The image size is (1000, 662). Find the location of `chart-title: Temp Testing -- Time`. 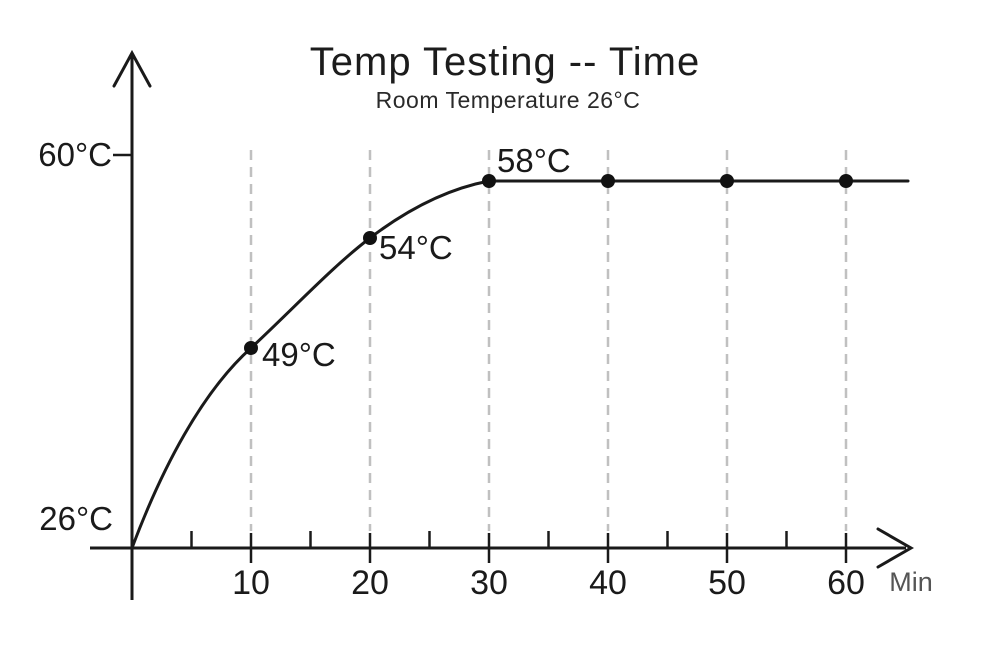

chart-title: Temp Testing -- Time is located at coordinates (505, 62).